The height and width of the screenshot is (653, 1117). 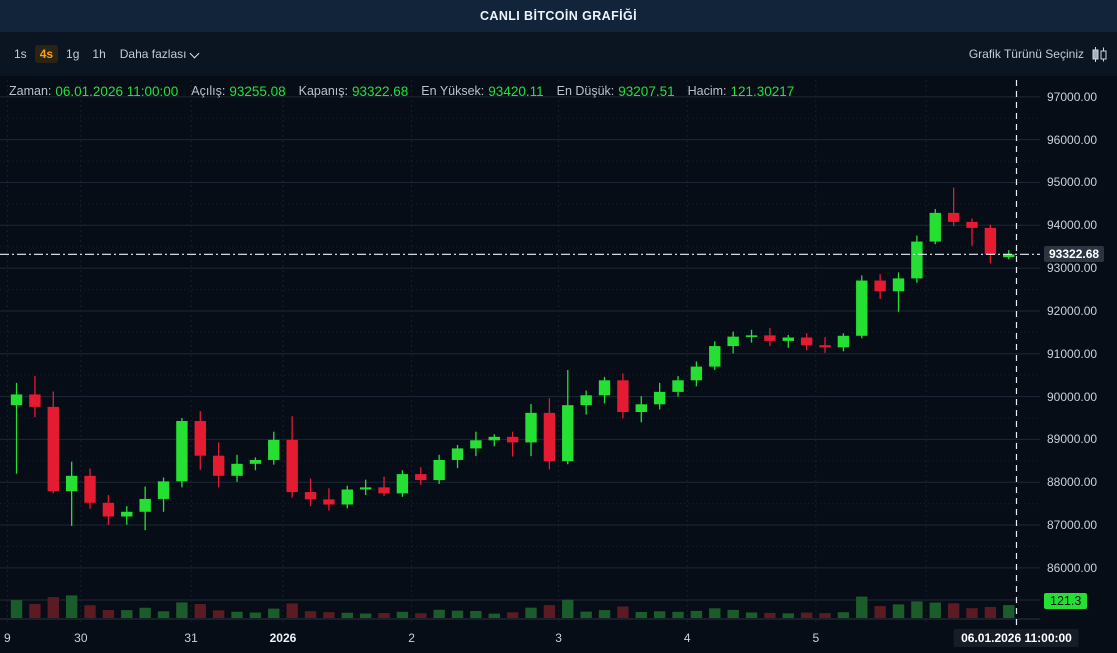 I want to click on ohlc-close-label: Kapanış:, so click(x=323, y=91).